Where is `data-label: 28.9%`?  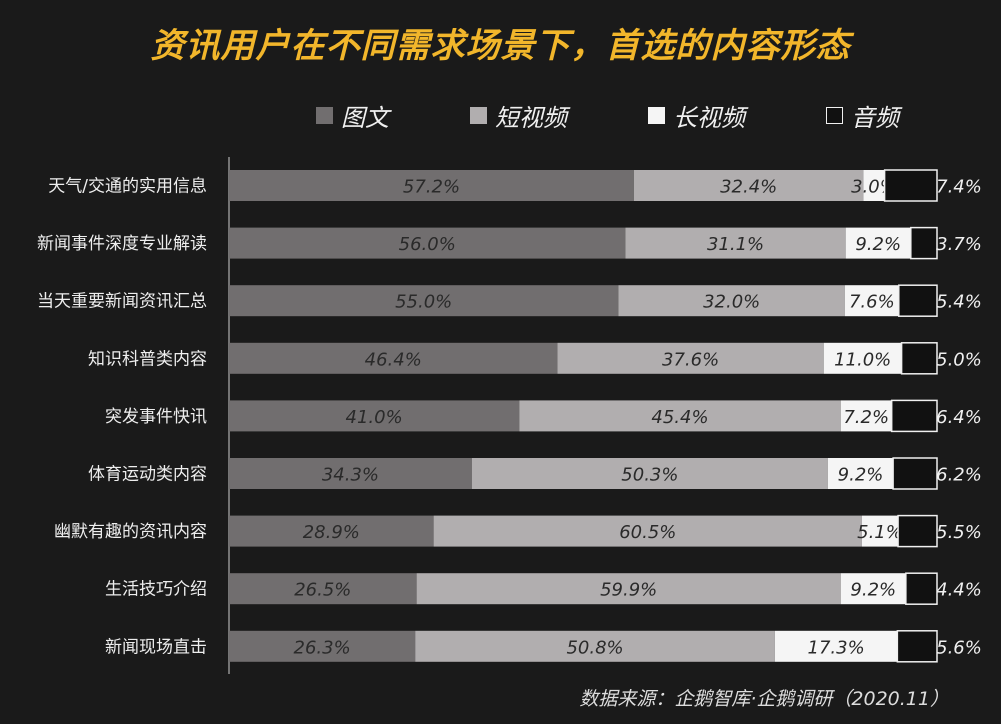
data-label: 28.9% is located at coordinates (331, 532).